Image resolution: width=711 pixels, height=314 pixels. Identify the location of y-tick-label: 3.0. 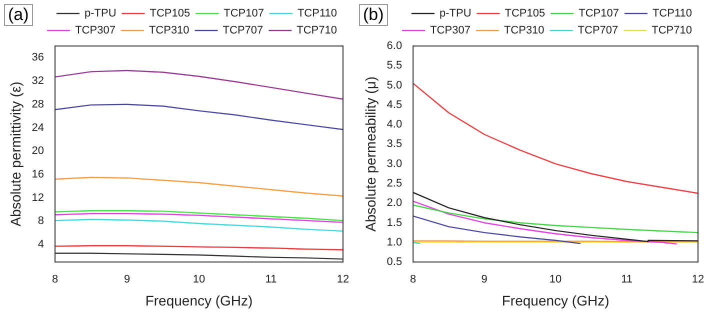
(394, 164).